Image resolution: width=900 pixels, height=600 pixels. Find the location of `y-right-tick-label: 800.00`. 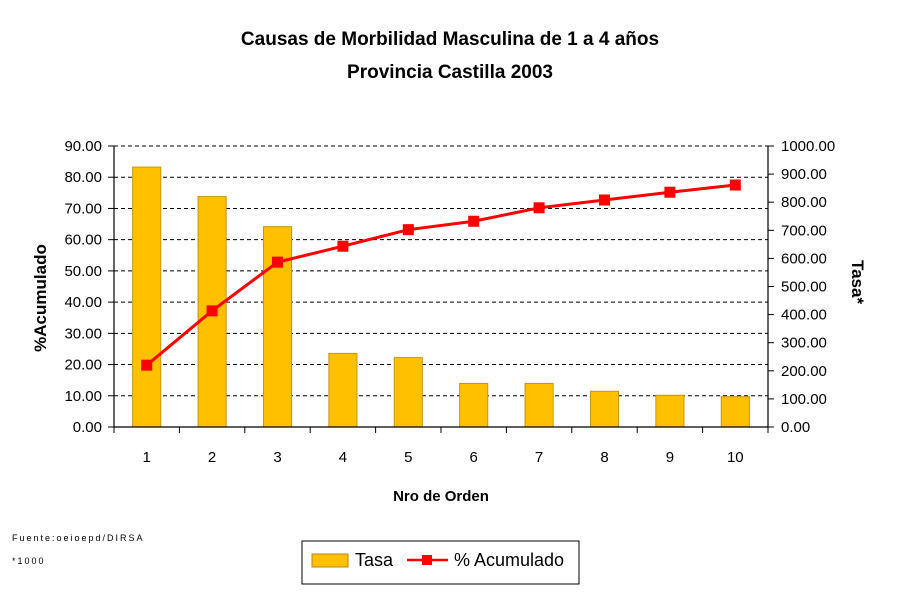

y-right-tick-label: 800.00 is located at coordinates (804, 202).